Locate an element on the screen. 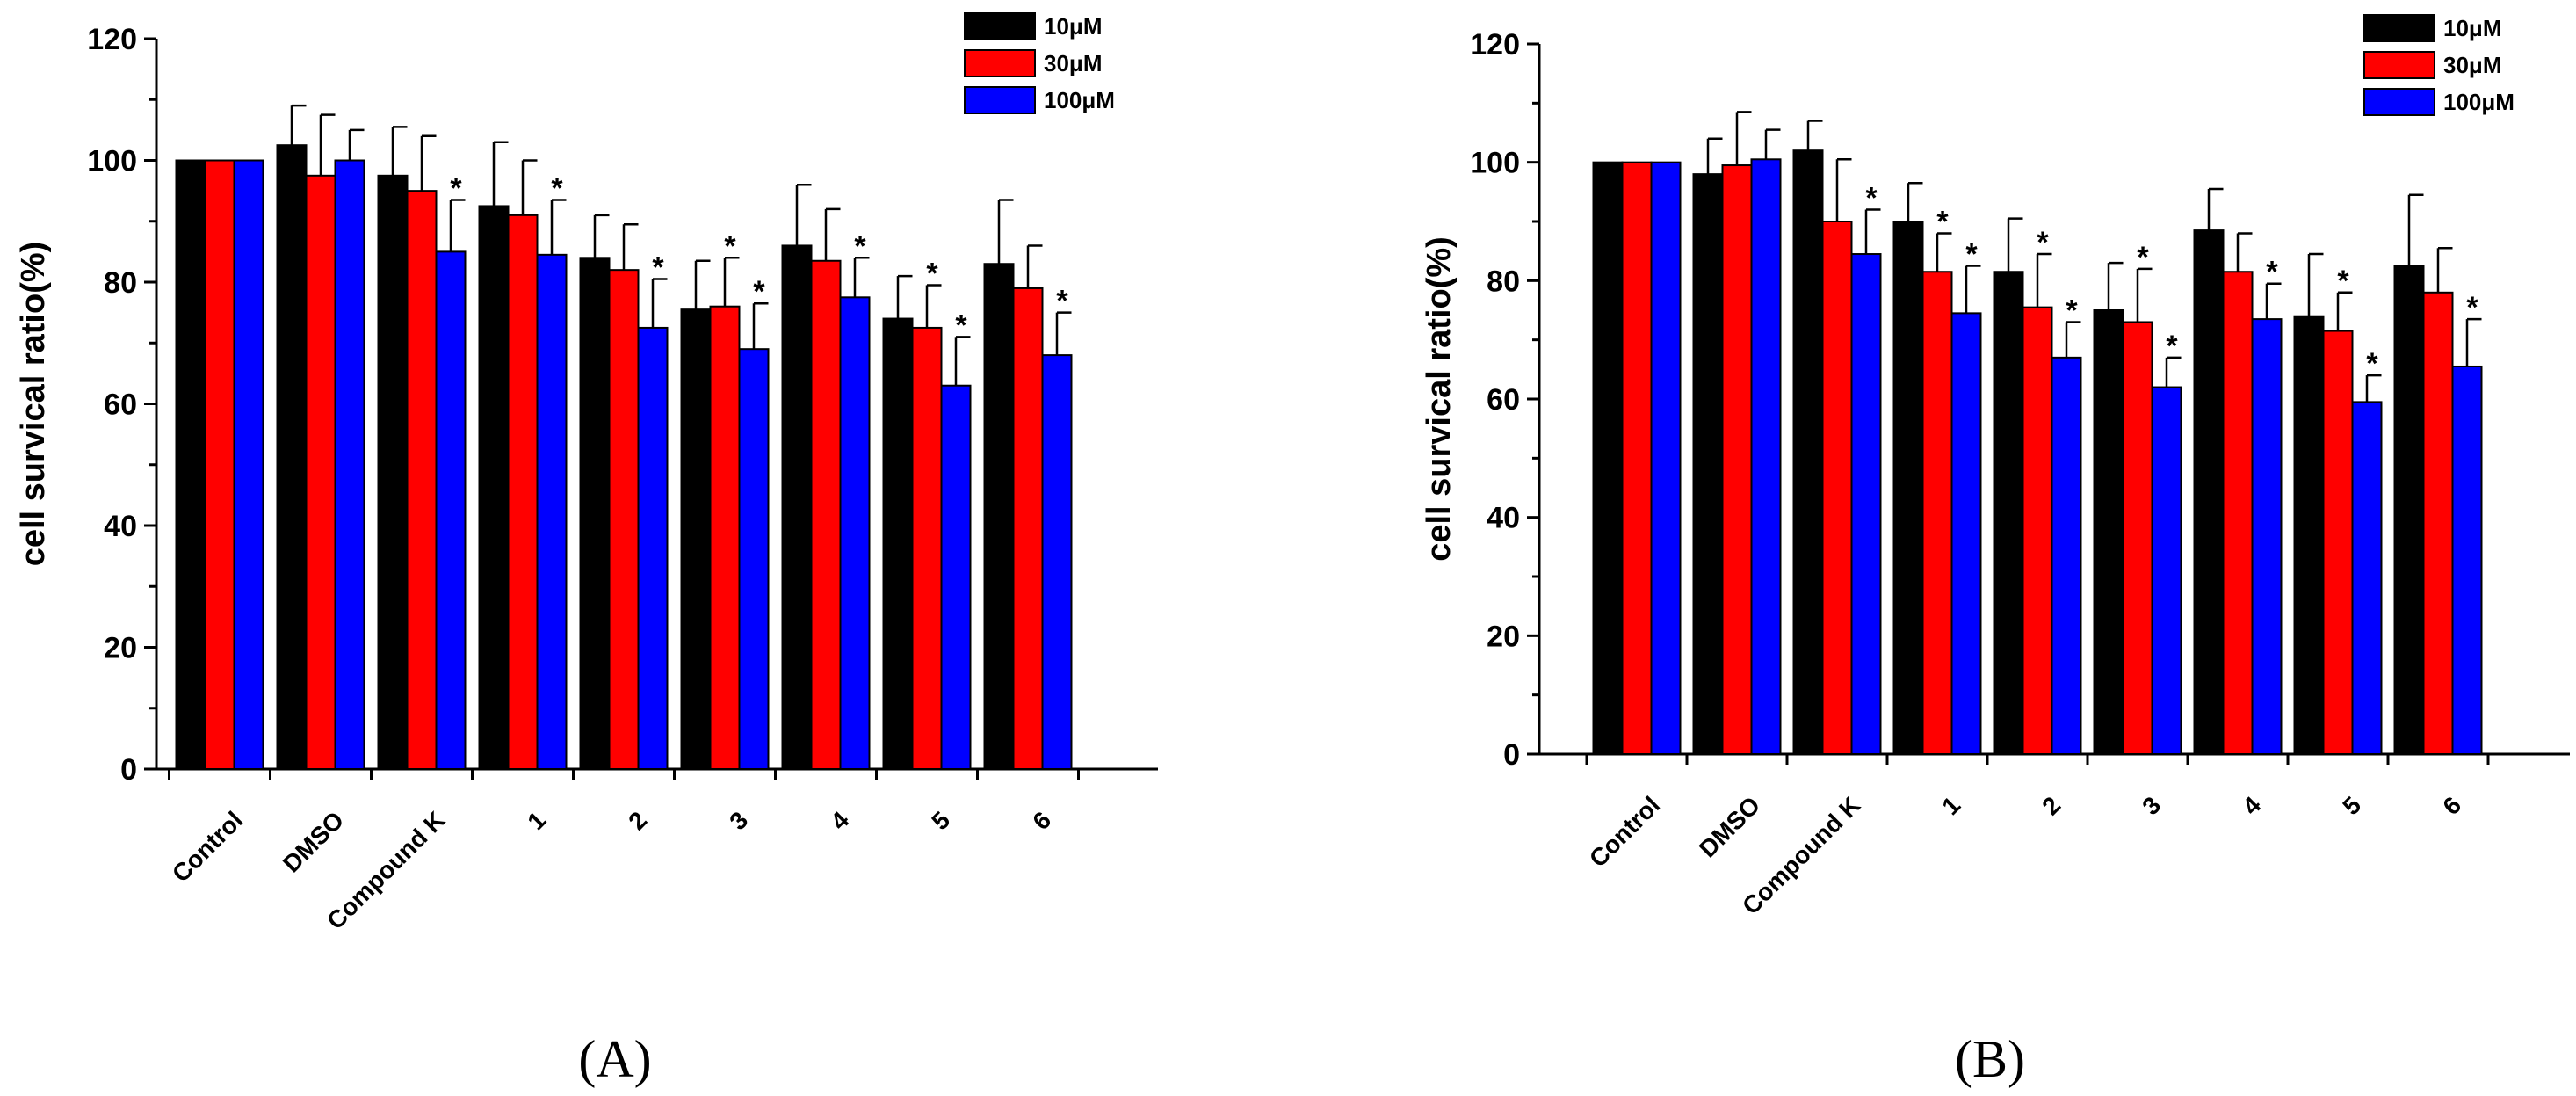 Image resolution: width=2576 pixels, height=1096 pixels. x-tick-label: 3 is located at coordinates (738, 820).